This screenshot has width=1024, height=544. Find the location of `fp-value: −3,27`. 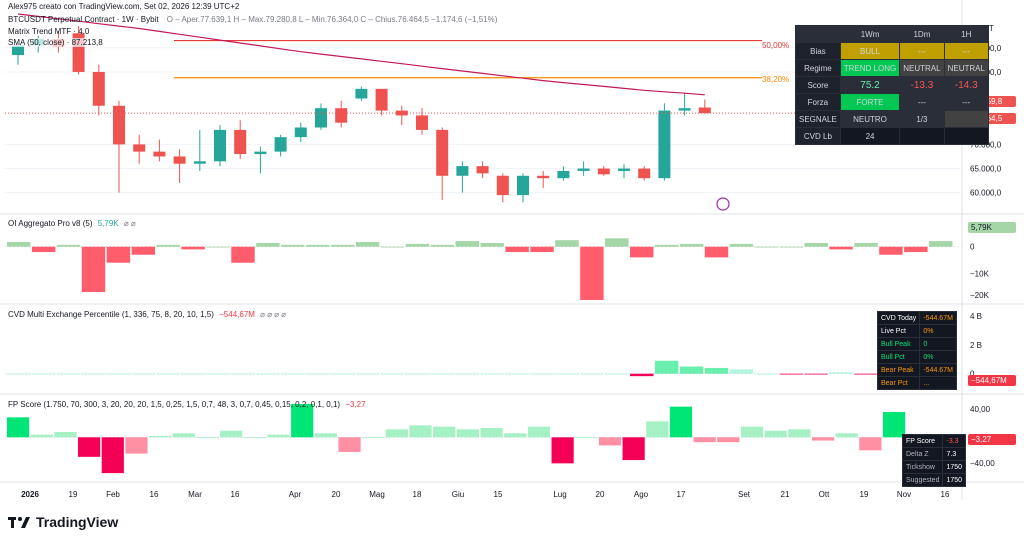

fp-value: −3,27 is located at coordinates (355, 404).